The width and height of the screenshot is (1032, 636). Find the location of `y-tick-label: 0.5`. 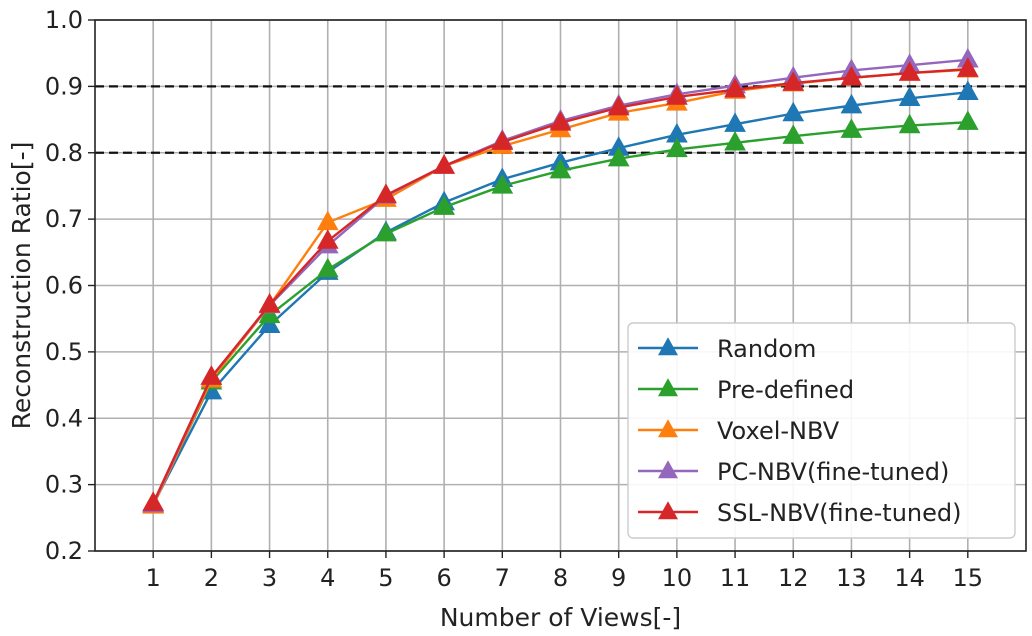

y-tick-label: 0.5 is located at coordinates (64, 352).